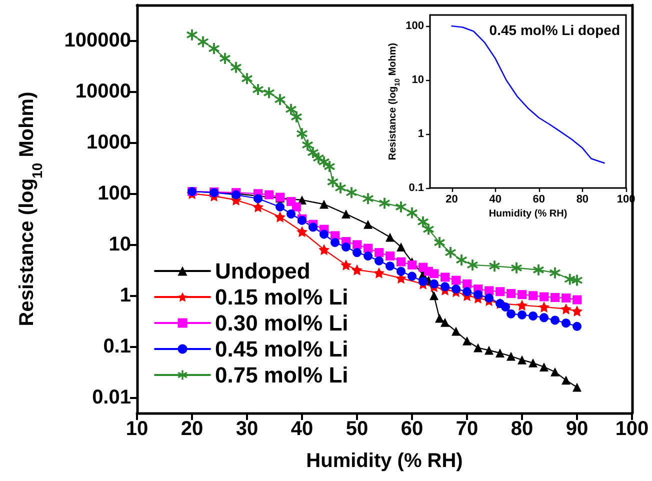  I want to click on legend-label: 0.15 mol% Li, so click(281, 297).